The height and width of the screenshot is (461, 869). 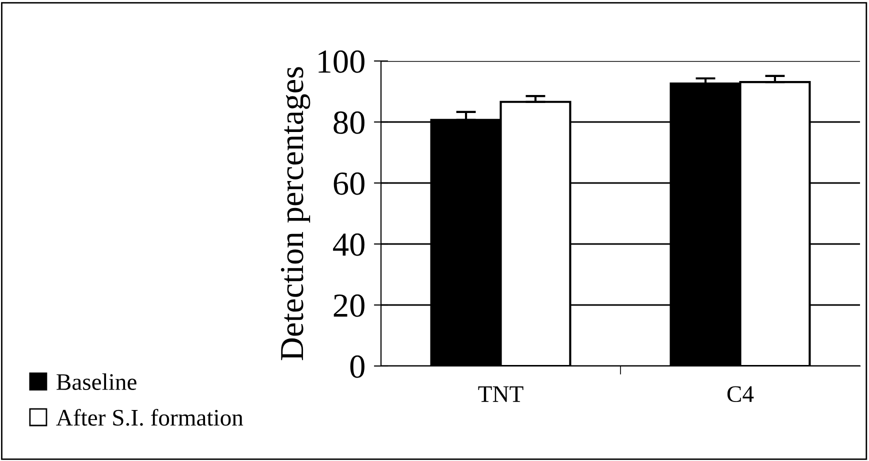 I want to click on y-axis-title: Detection percentages, so click(x=295, y=213).